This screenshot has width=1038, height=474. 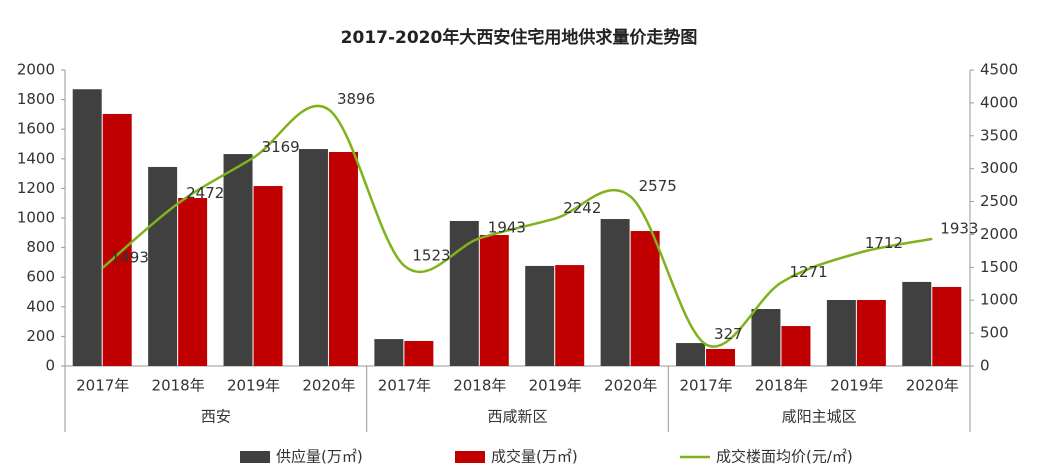 What do you see at coordinates (985, 366) in the screenshot?
I see `y2-tick-label: 0` at bounding box center [985, 366].